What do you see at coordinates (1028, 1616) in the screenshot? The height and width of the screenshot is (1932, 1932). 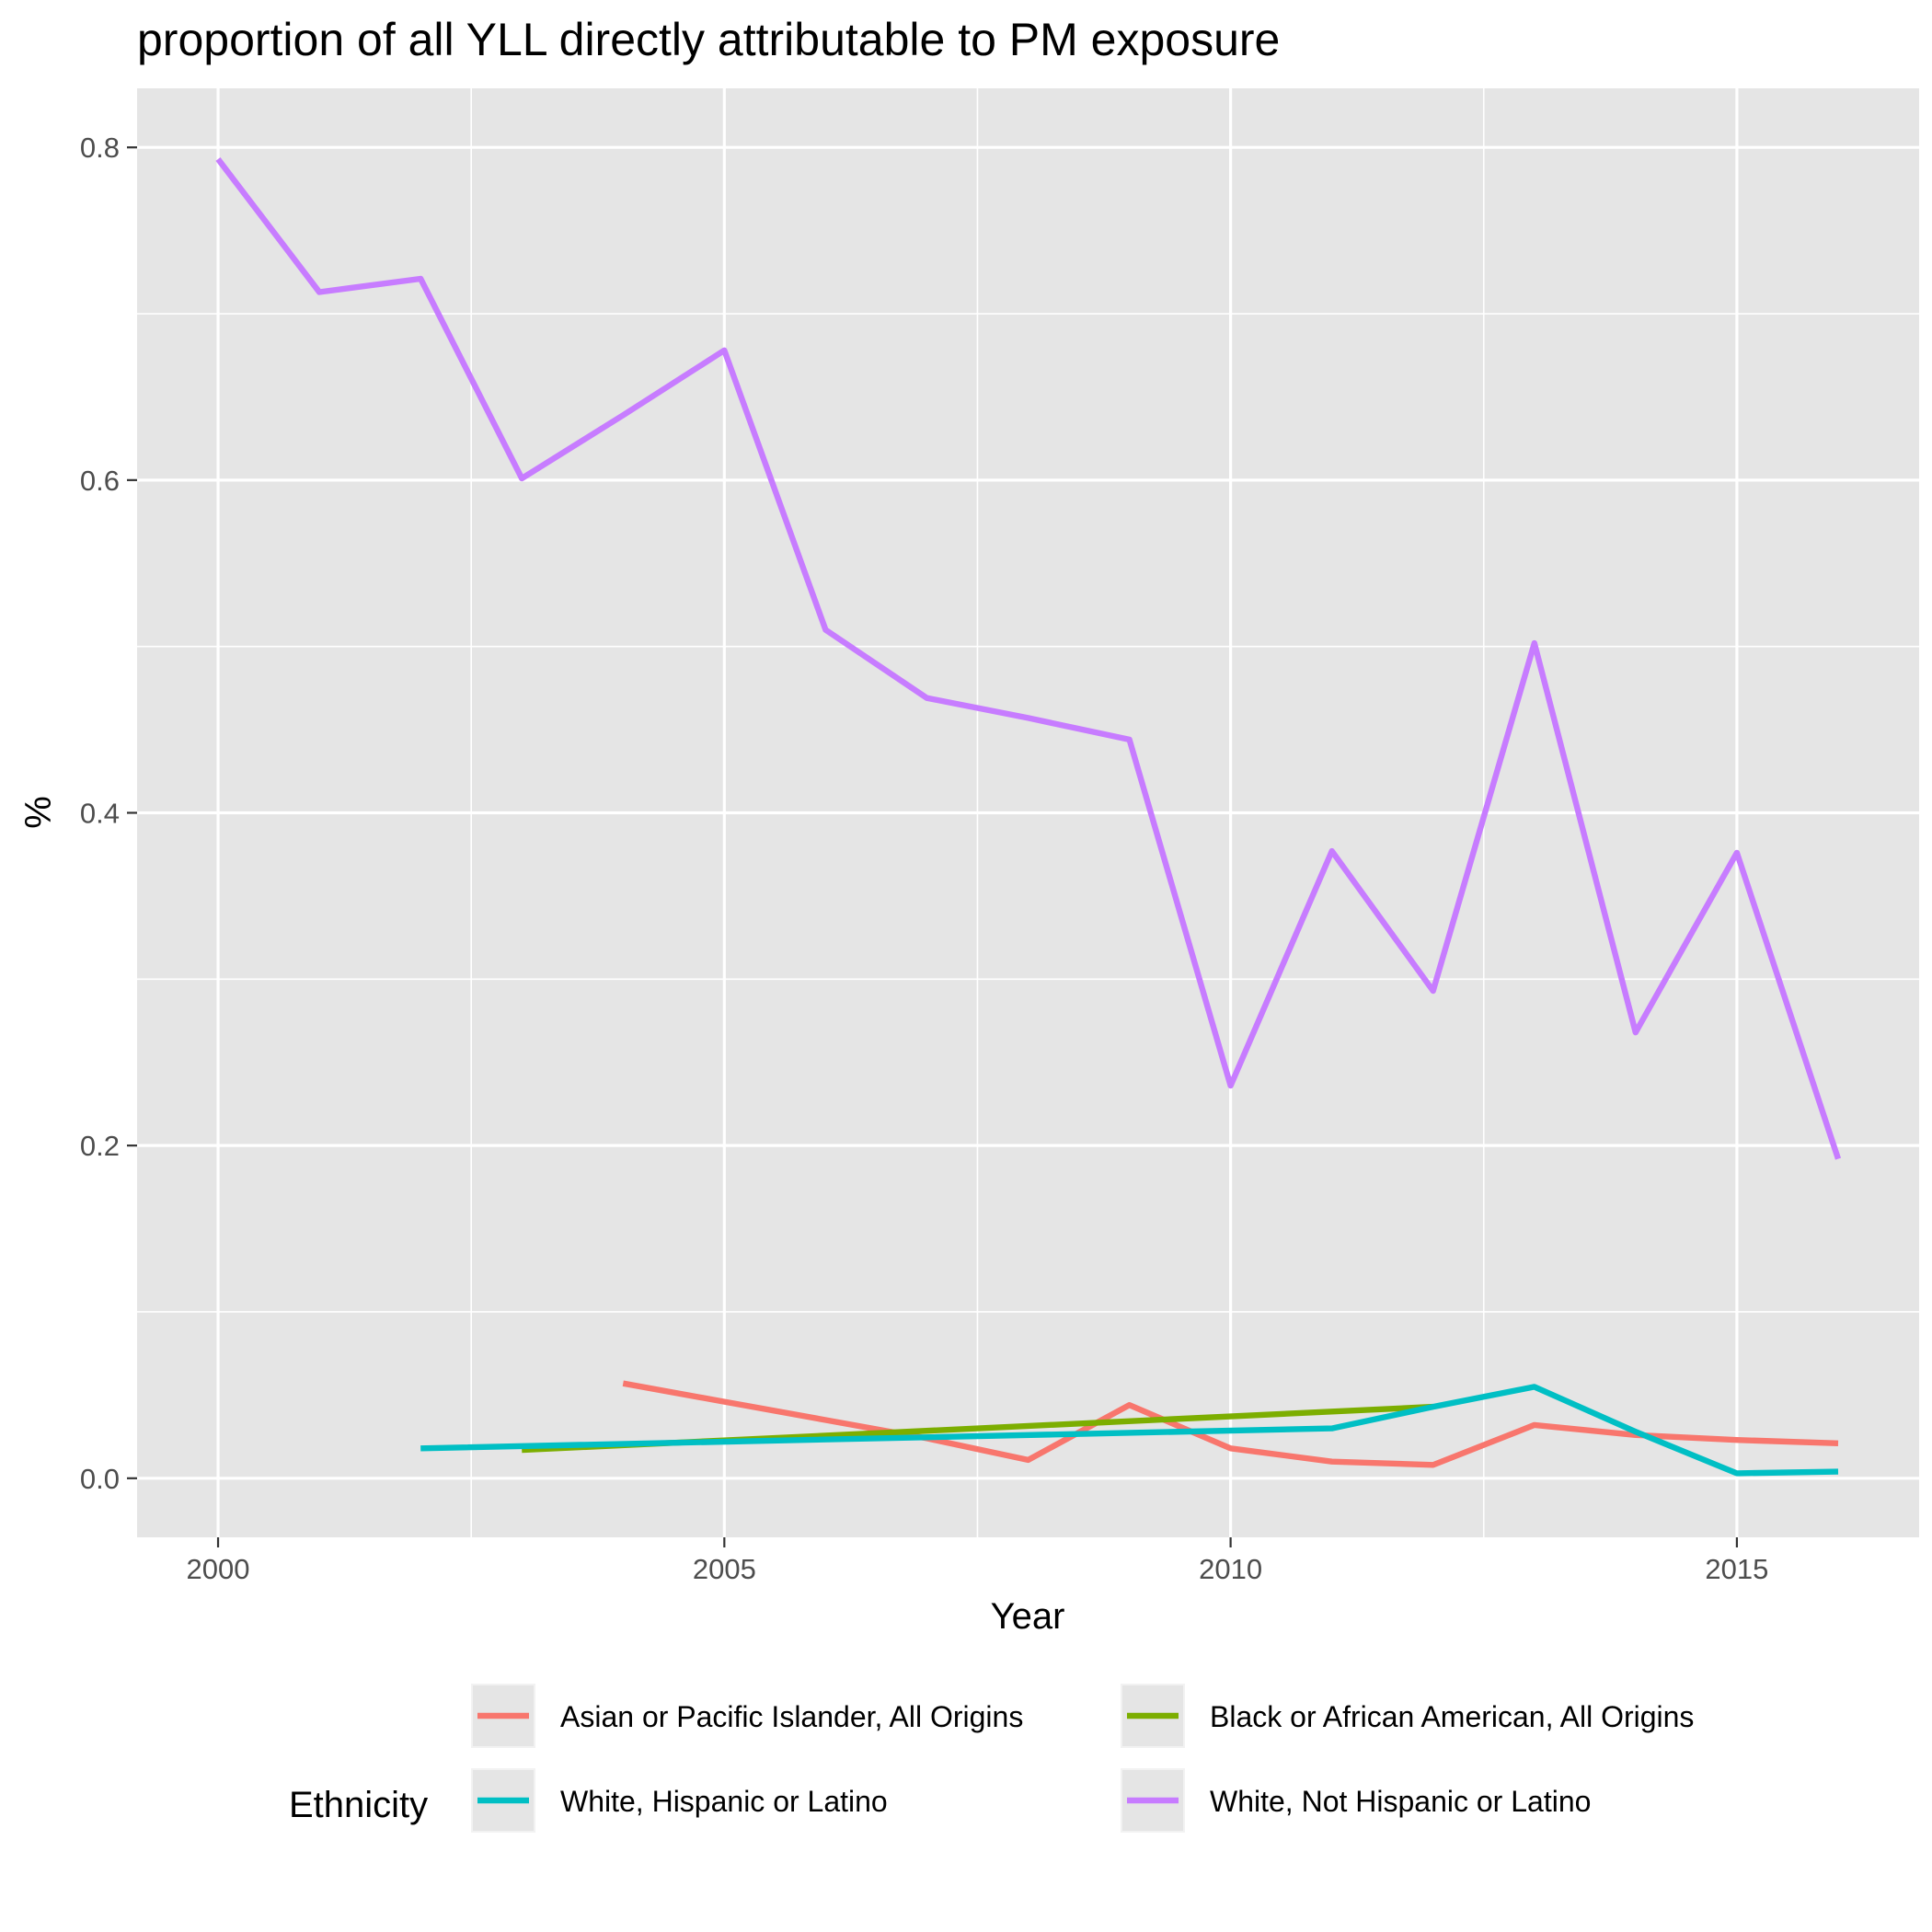 I see `x-axis-title: Year` at bounding box center [1028, 1616].